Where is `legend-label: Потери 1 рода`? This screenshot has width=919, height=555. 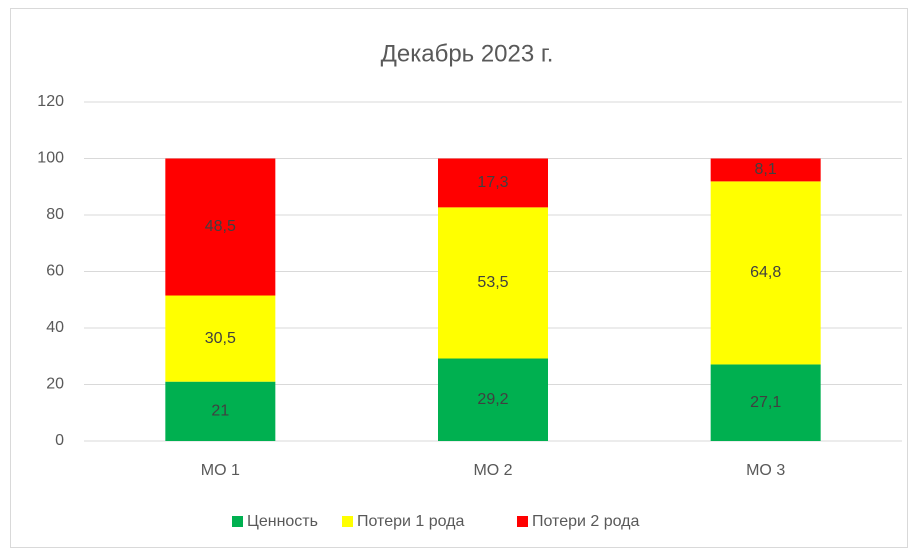
legend-label: Потери 1 рода is located at coordinates (411, 521).